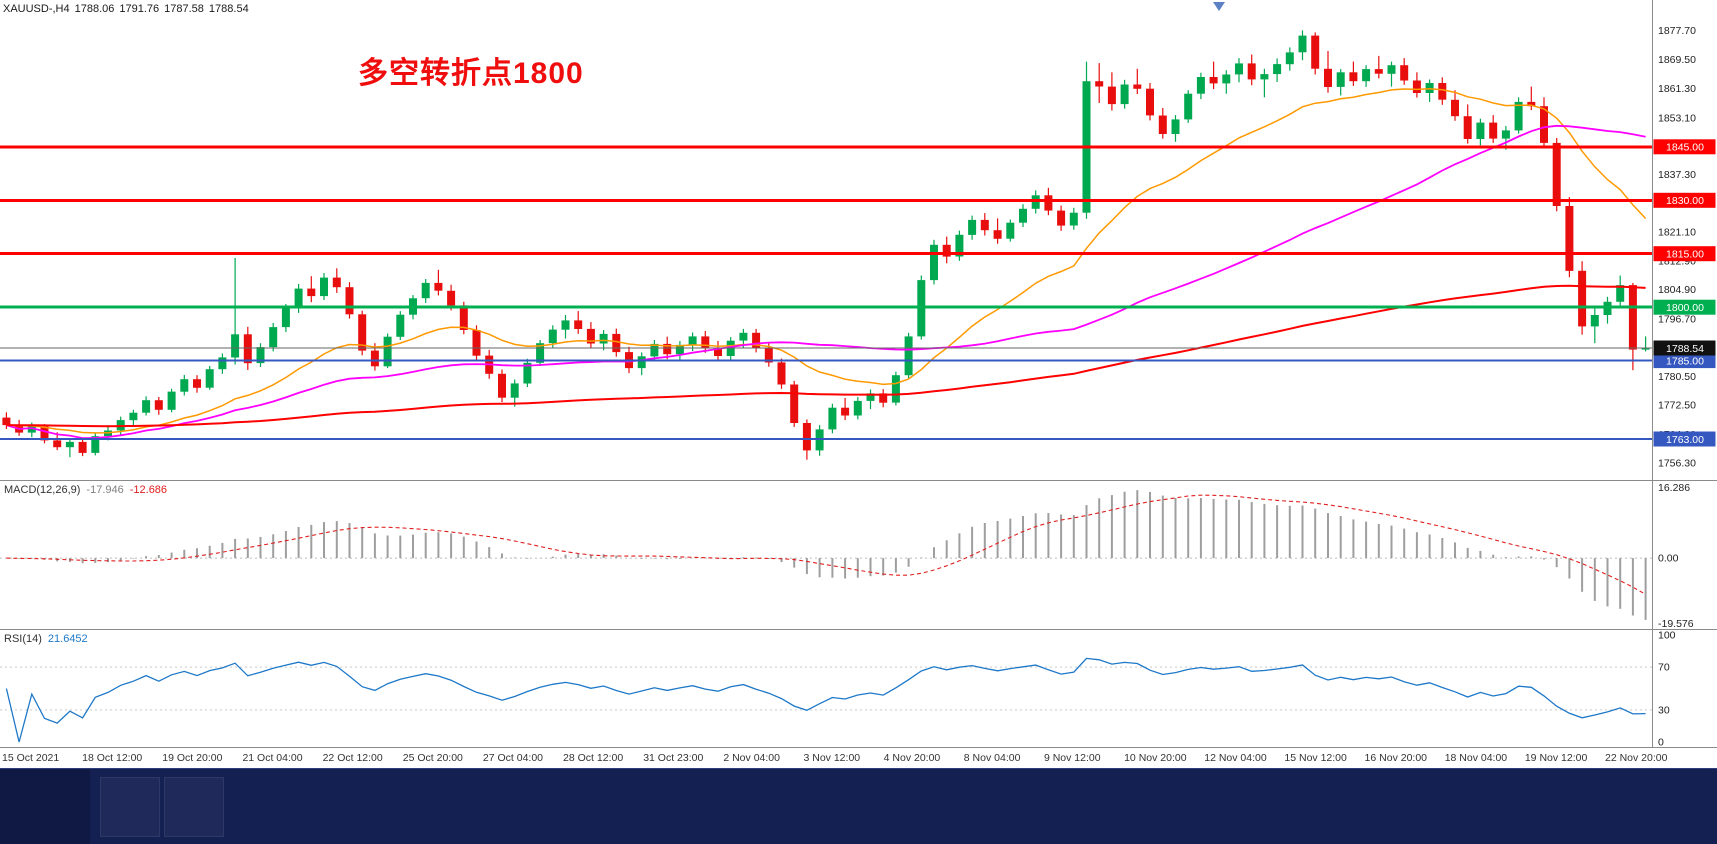 This screenshot has height=844, width=1717. Describe the element at coordinates (1219, 6) in the screenshot. I see `chart-shift-marker-icon` at that location.